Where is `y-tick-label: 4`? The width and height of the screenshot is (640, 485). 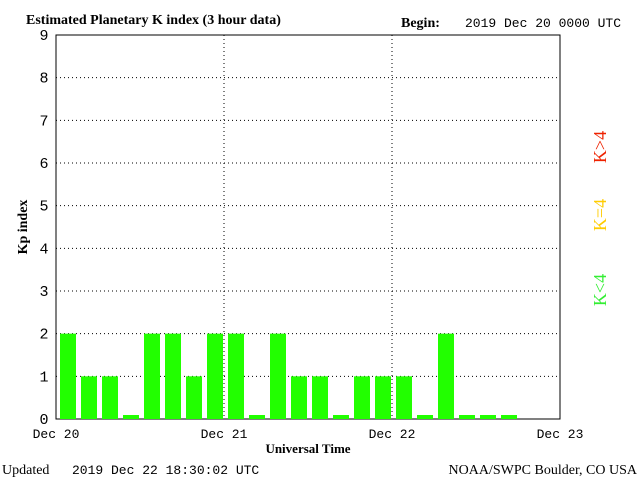 y-tick-label: 4 is located at coordinates (43, 249).